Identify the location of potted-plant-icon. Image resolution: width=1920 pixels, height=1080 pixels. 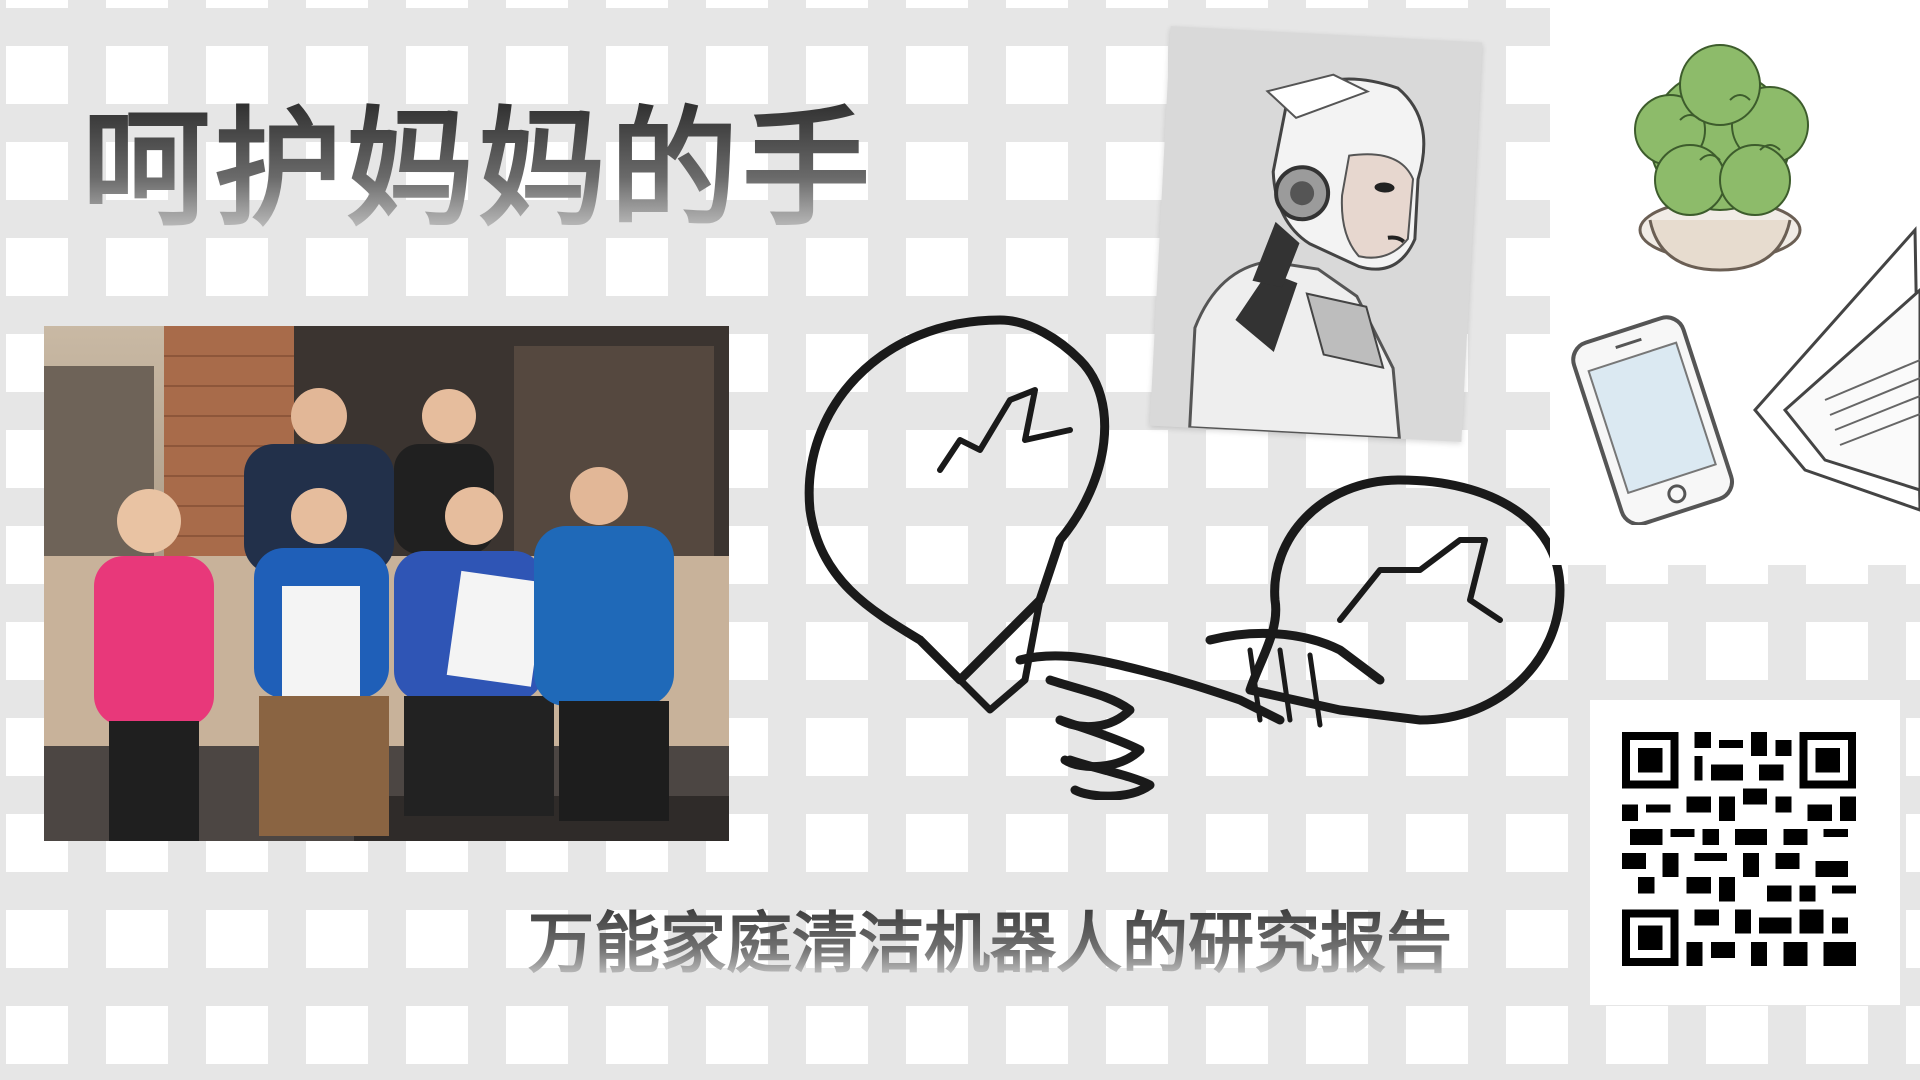
(1721, 158).